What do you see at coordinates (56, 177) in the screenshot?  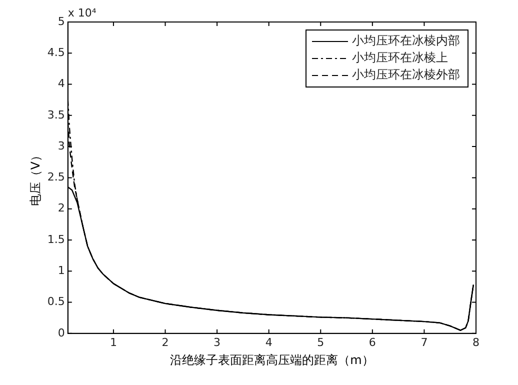 I see `y-tick-label: 2.5` at bounding box center [56, 177].